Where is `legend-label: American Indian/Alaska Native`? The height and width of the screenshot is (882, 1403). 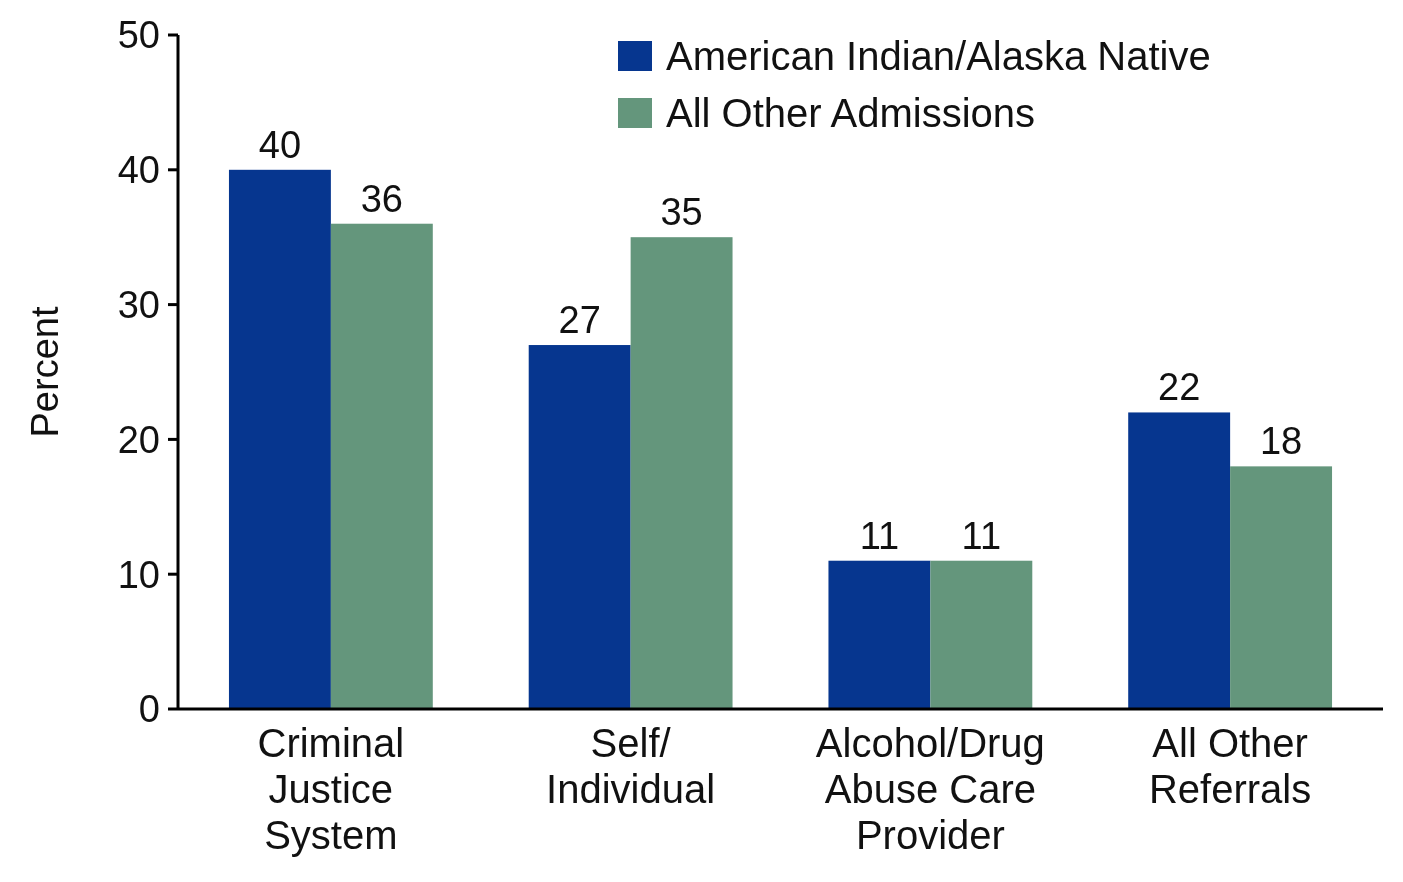
legend-label: American Indian/Alaska Native is located at coordinates (938, 56).